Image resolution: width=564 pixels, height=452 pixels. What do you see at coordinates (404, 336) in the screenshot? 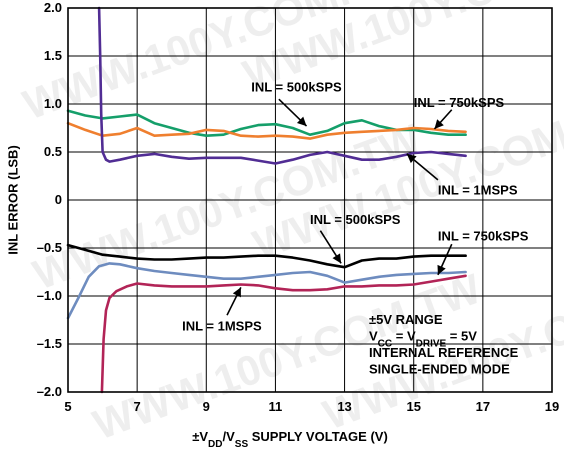
I see `label-text: = V` at bounding box center [404, 336].